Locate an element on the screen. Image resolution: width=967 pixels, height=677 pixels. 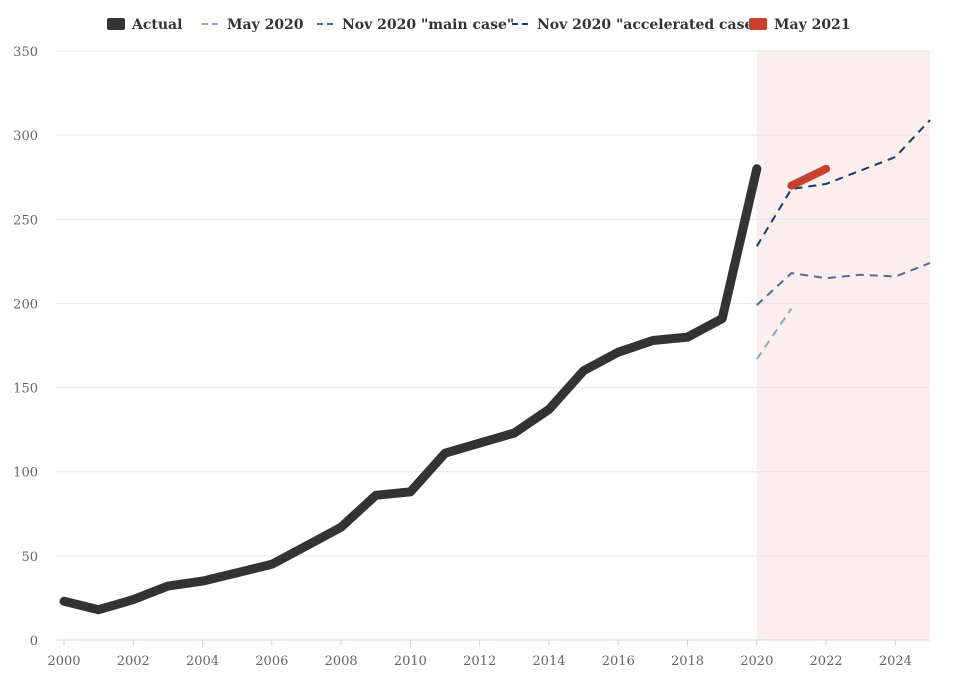
x-tick-label-2004: 2004 is located at coordinates (202, 661).